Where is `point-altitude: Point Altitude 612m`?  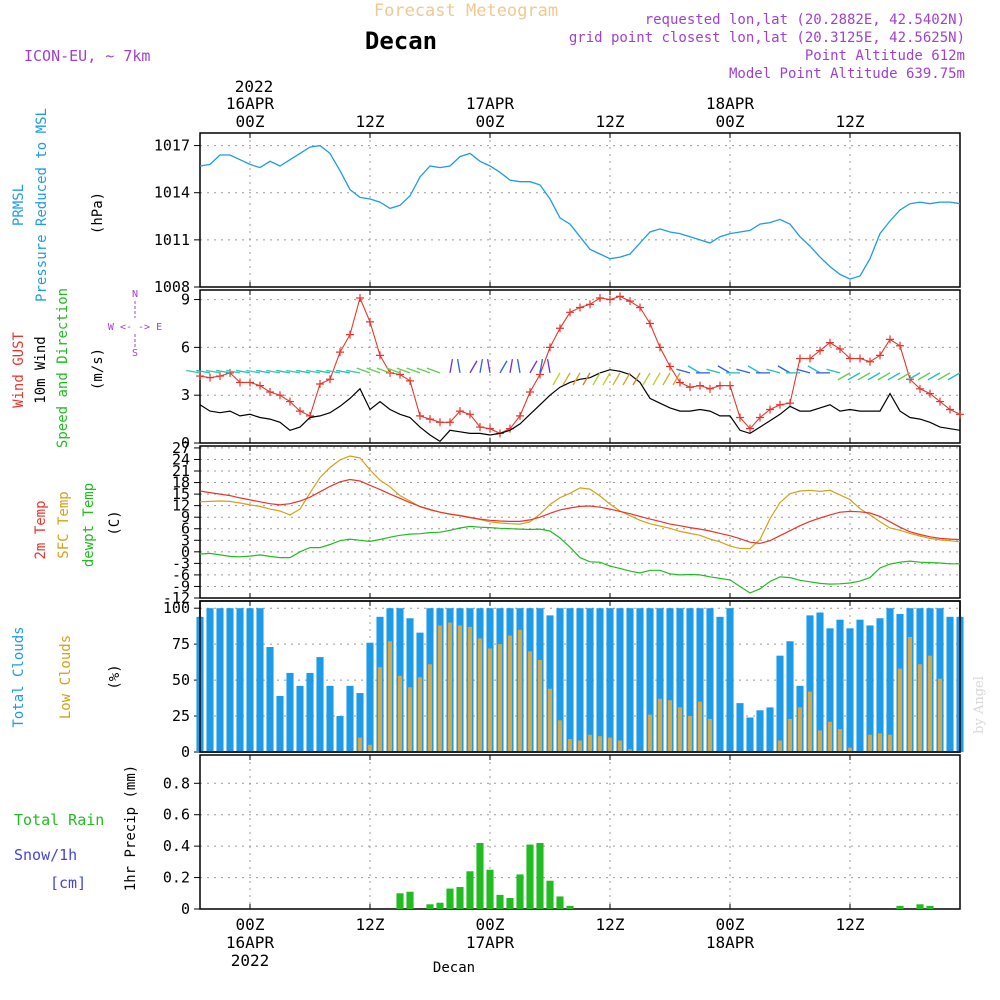 point-altitude: Point Altitude 612m is located at coordinates (885, 56).